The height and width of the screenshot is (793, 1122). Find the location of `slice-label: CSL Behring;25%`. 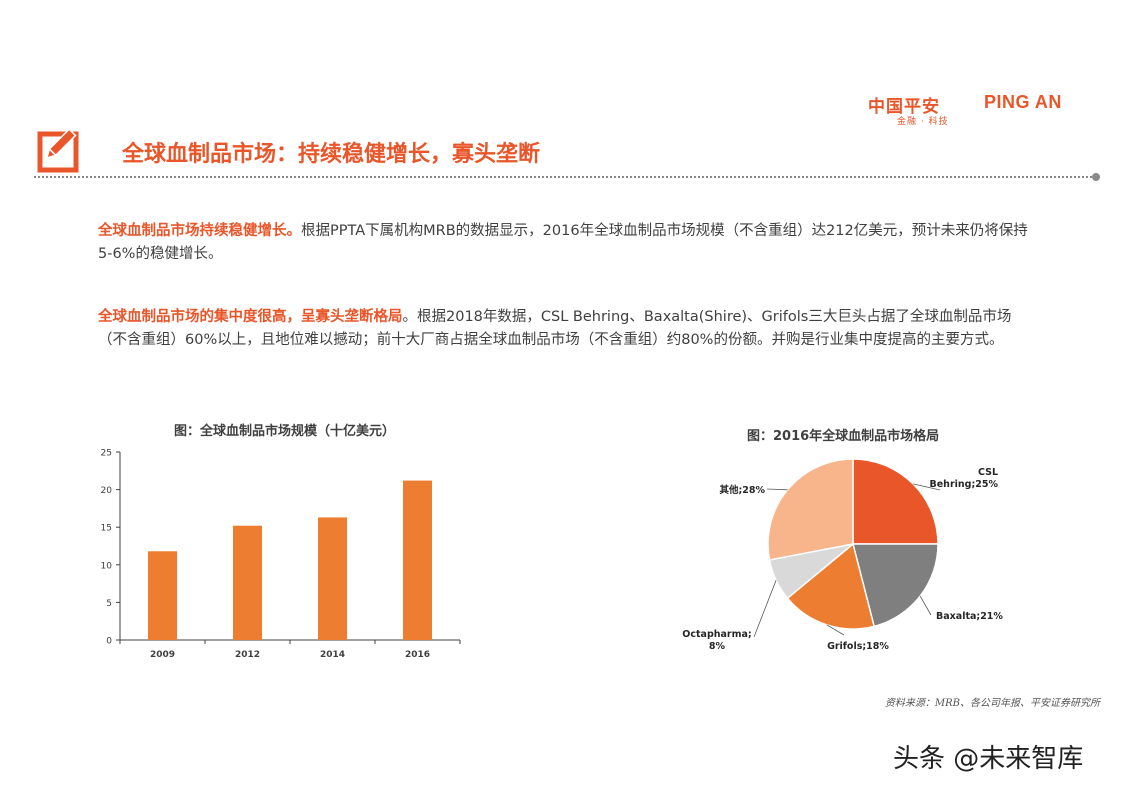

slice-label: CSL Behring;25% is located at coordinates (964, 478).